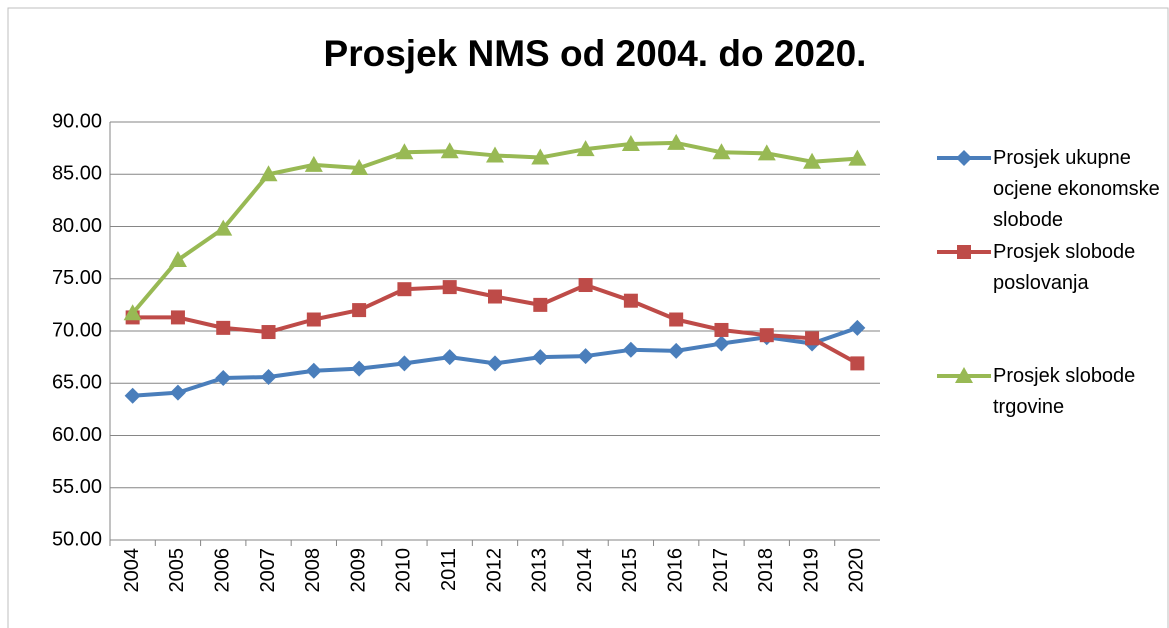 The image size is (1169, 628). I want to click on x-tick-label: 2018, so click(766, 570).